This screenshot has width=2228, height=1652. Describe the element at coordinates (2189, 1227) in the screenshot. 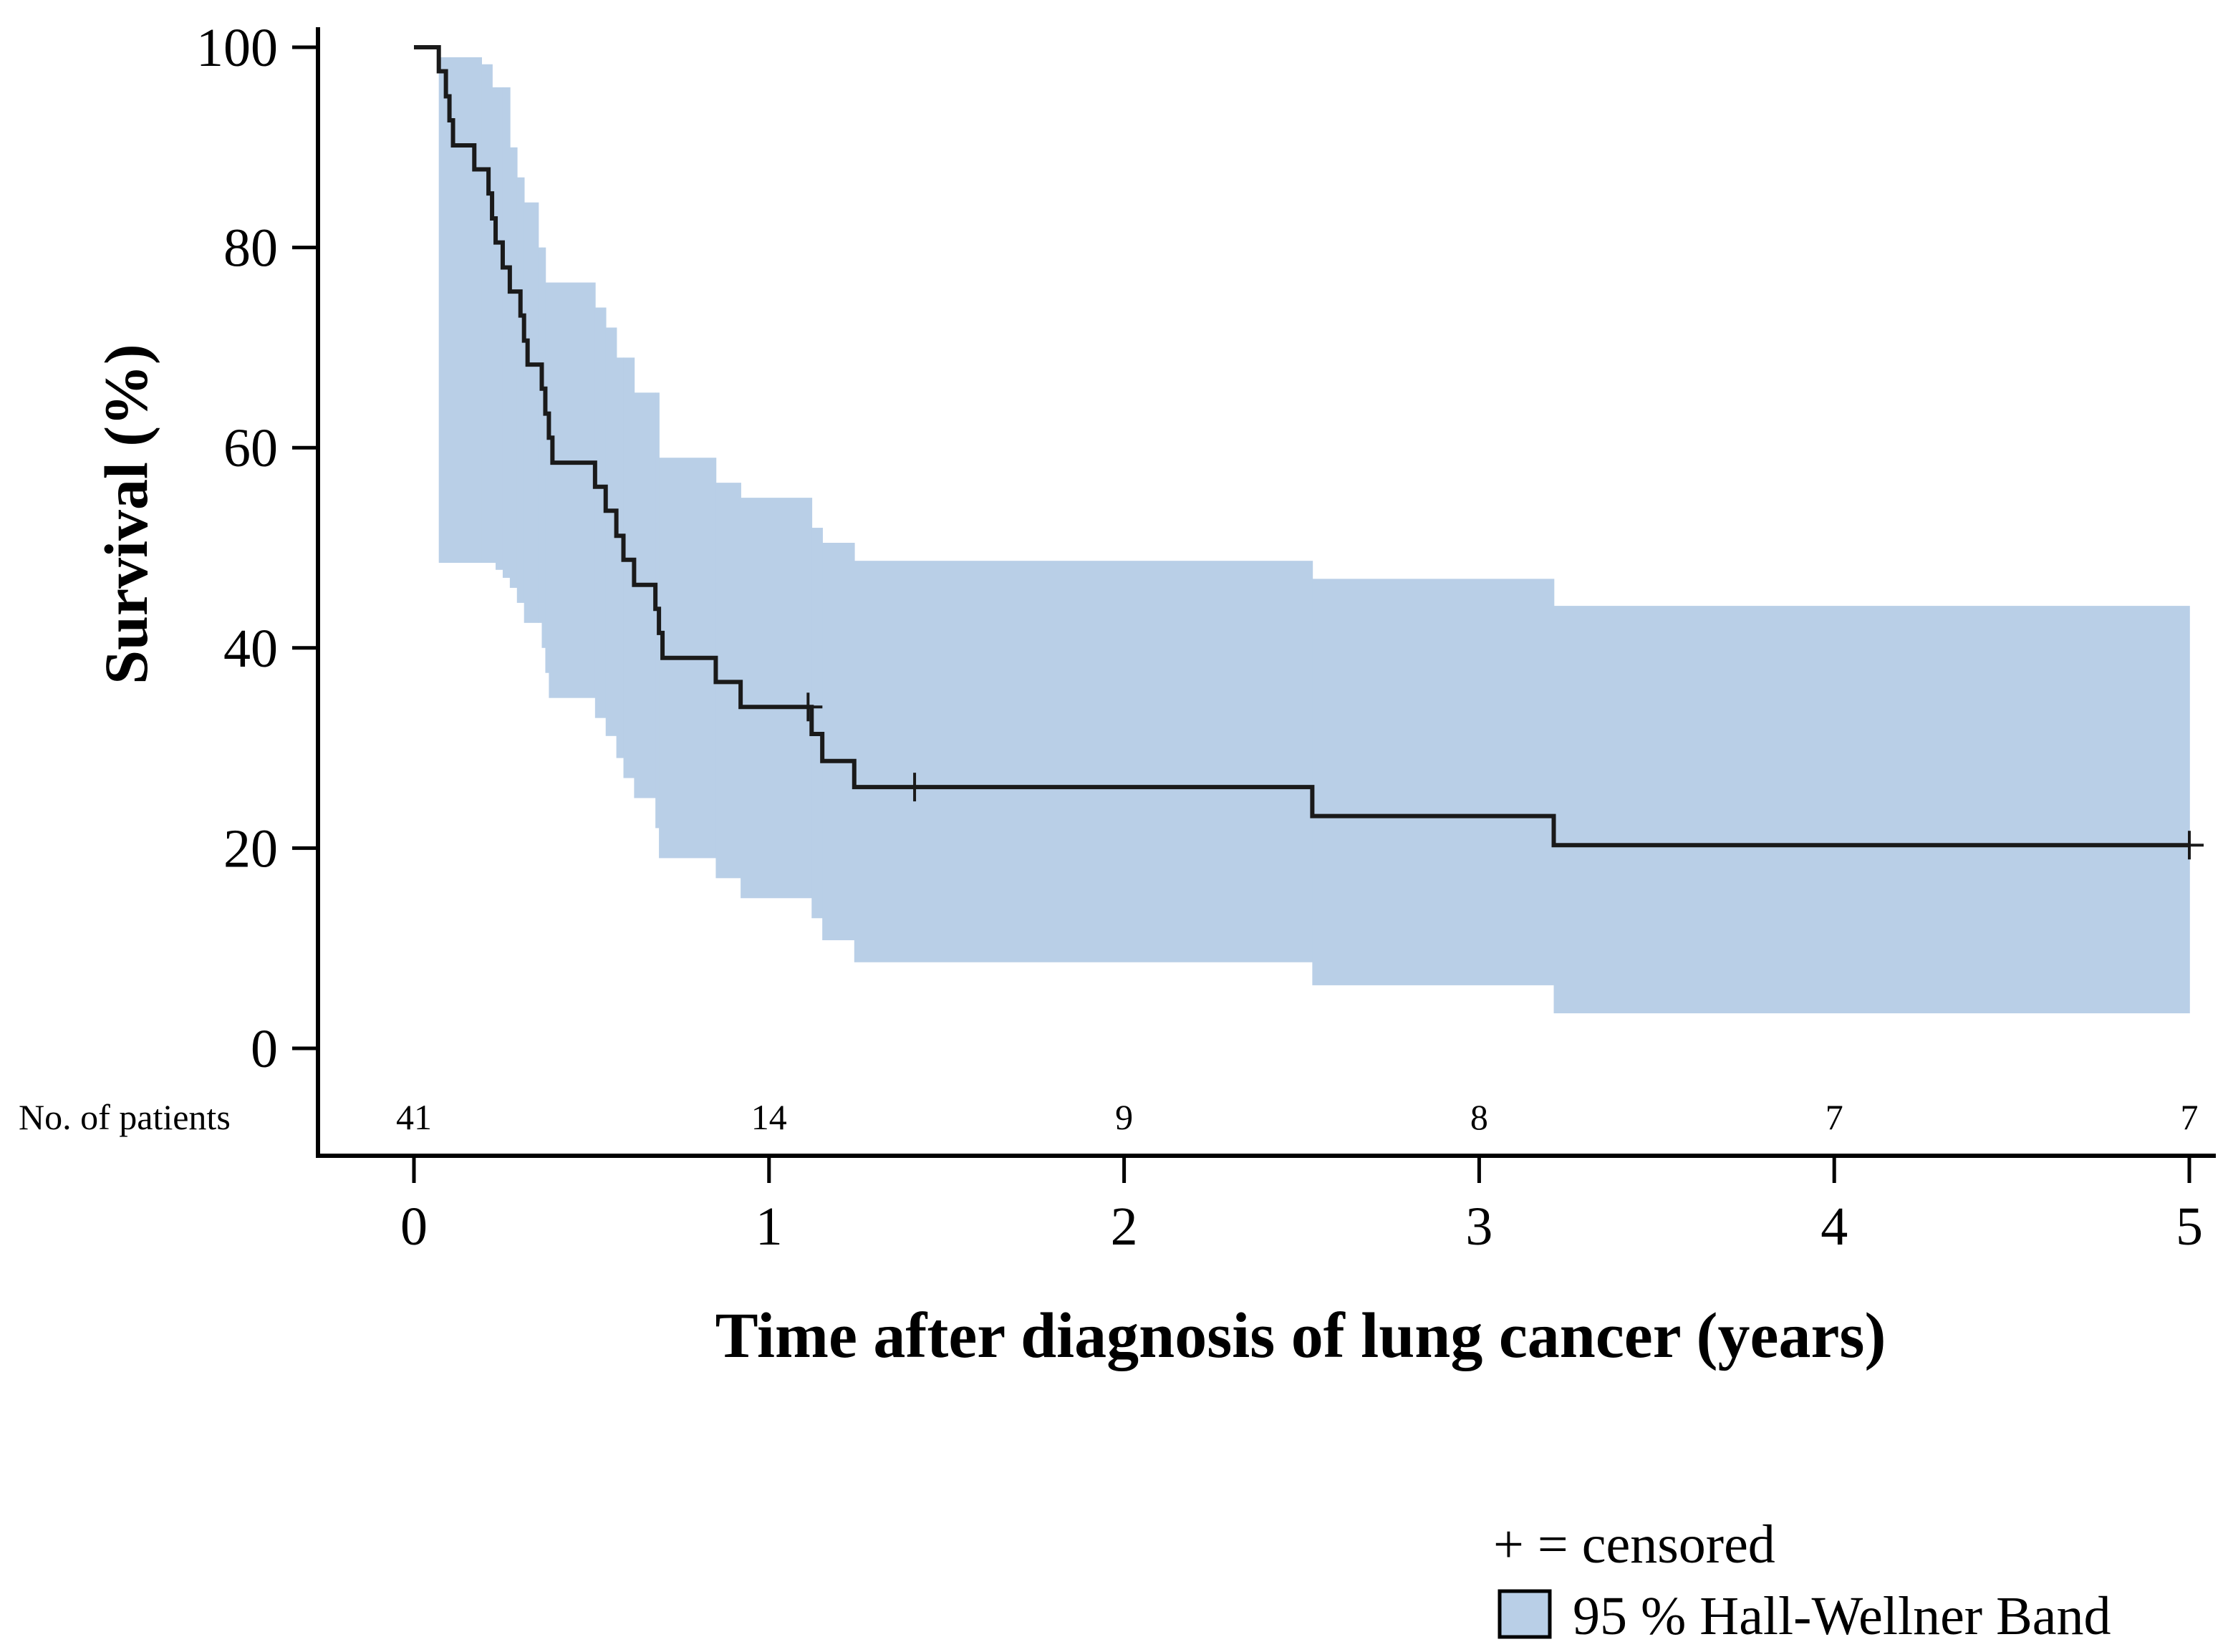

I see `x-tick-label: 5` at that location.